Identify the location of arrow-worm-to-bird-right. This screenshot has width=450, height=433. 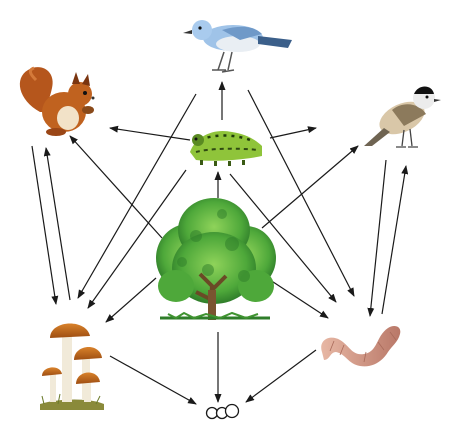
(395, 240).